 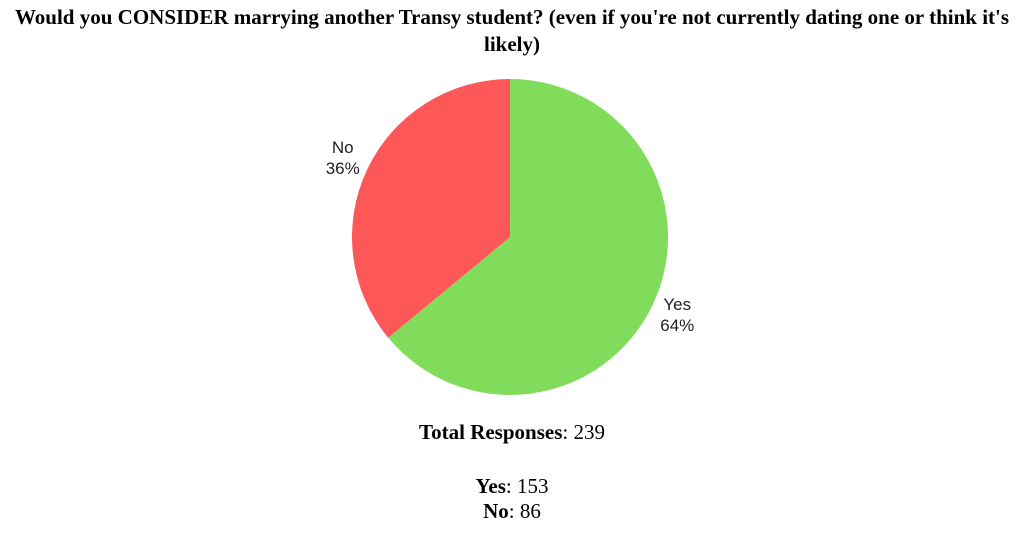 I want to click on summary-label: Total Responses, so click(x=491, y=432).